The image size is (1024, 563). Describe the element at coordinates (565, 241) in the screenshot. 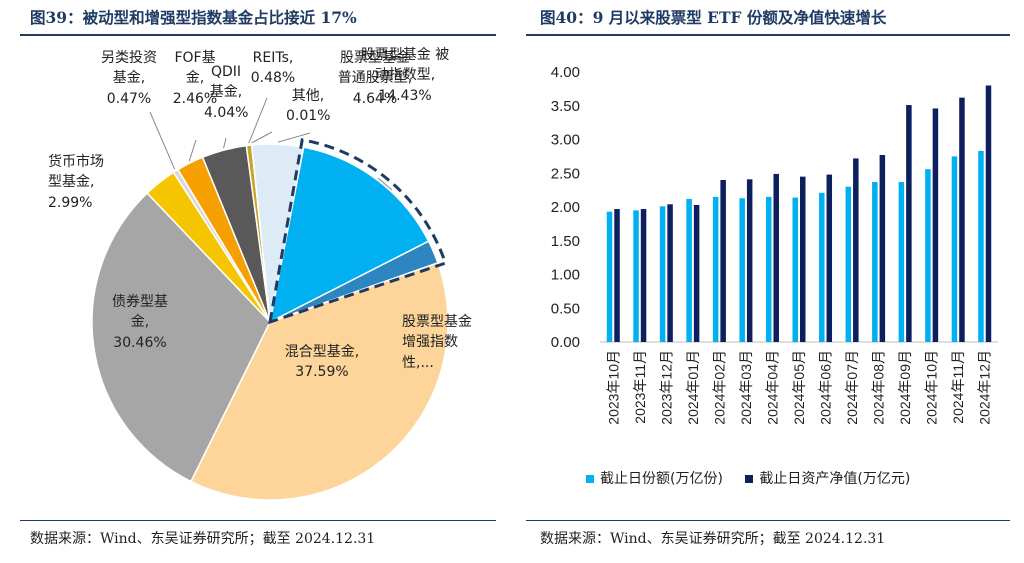

I see `y-tick-label: 1.50` at that location.